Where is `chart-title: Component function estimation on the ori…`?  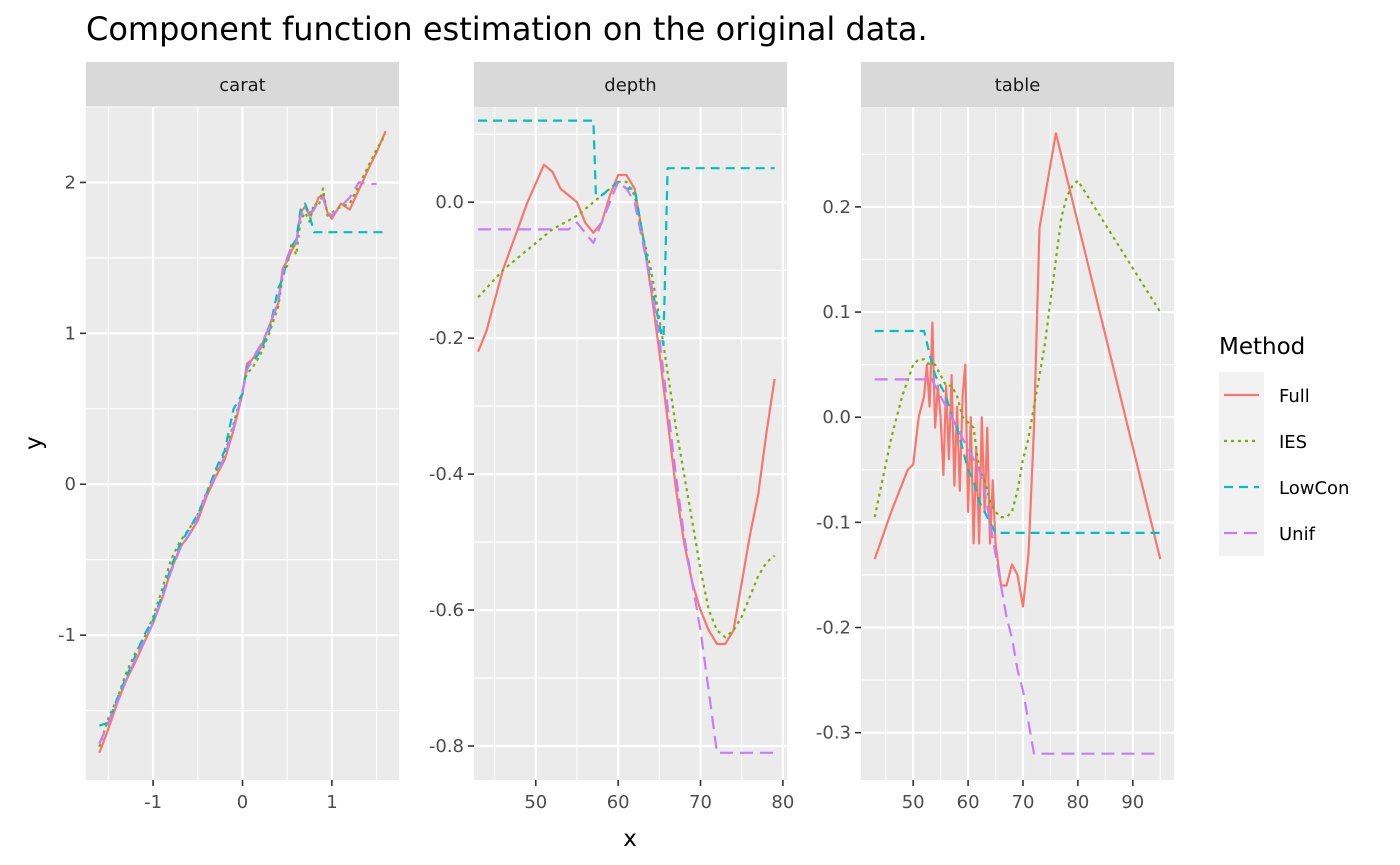 chart-title: Component function estimation on the ori… is located at coordinates (507, 29).